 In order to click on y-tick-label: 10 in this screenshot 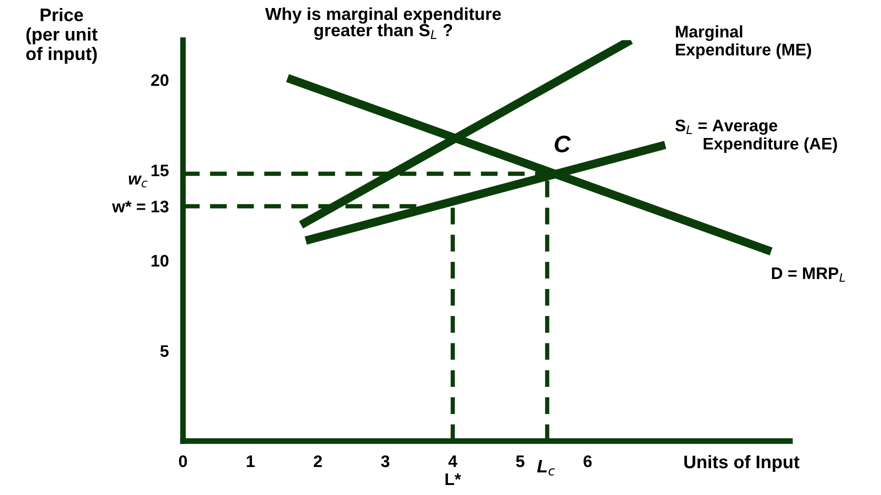, I will do `click(160, 260)`.